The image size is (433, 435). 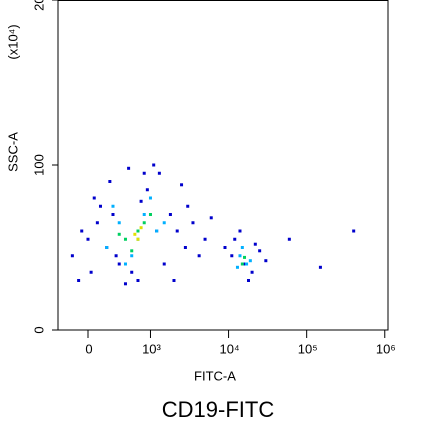 I want to click on y-axis-unit: (x10⁴), so click(x=12, y=41).